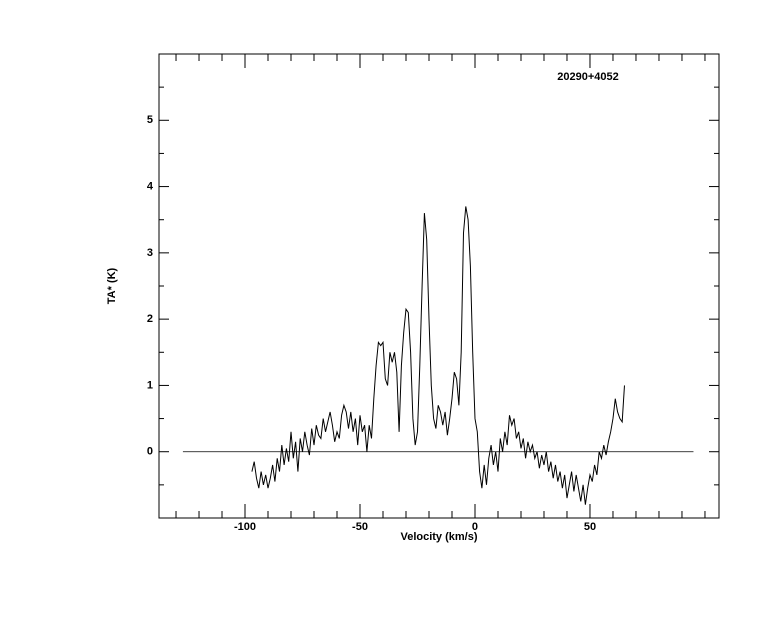  What do you see at coordinates (590, 527) in the screenshot?
I see `x-tick-label: 50` at bounding box center [590, 527].